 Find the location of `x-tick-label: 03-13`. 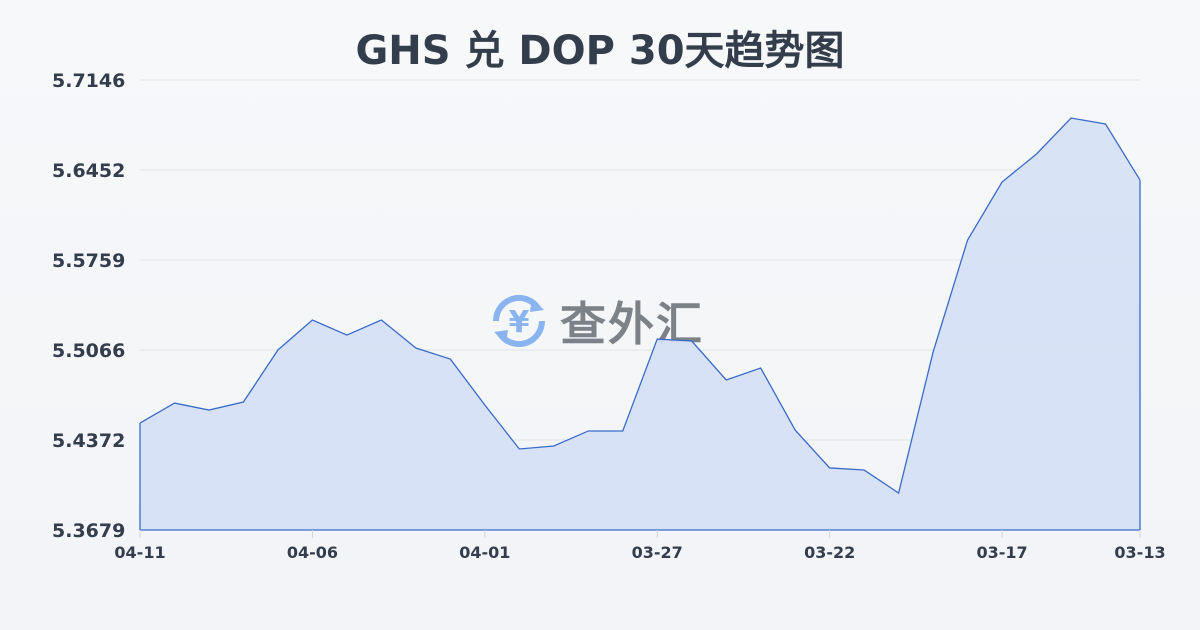

x-tick-label: 03-13 is located at coordinates (1139, 552).